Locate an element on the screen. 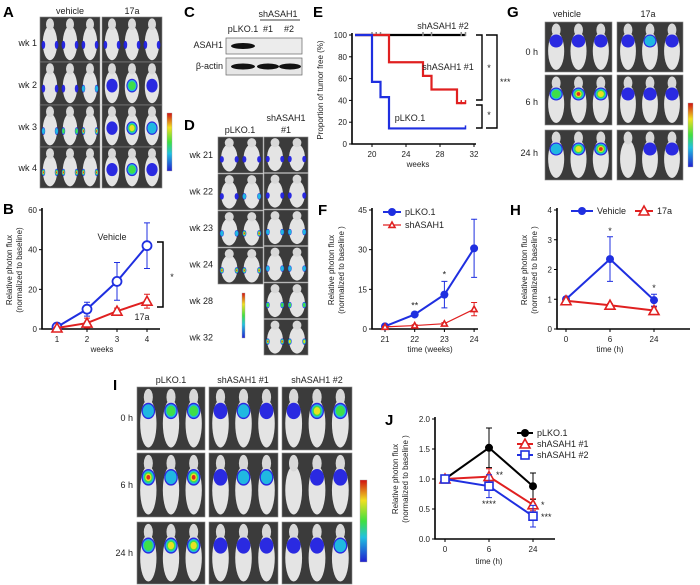  row-label: wk 21 is located at coordinates (200, 155).